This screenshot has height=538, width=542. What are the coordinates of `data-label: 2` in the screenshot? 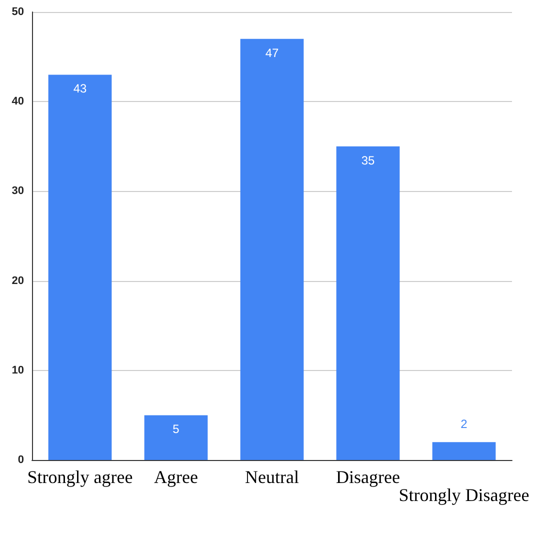 It's located at (464, 424).